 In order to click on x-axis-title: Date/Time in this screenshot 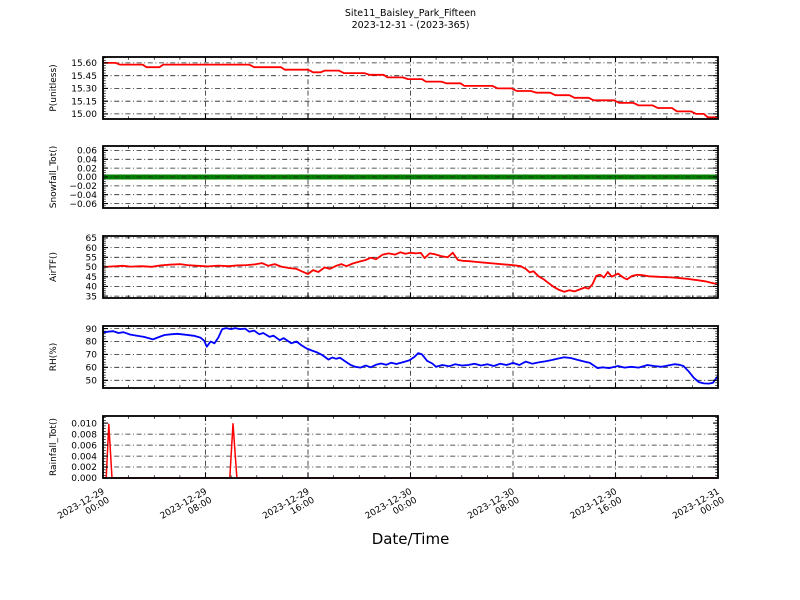, I will do `click(410, 539)`.